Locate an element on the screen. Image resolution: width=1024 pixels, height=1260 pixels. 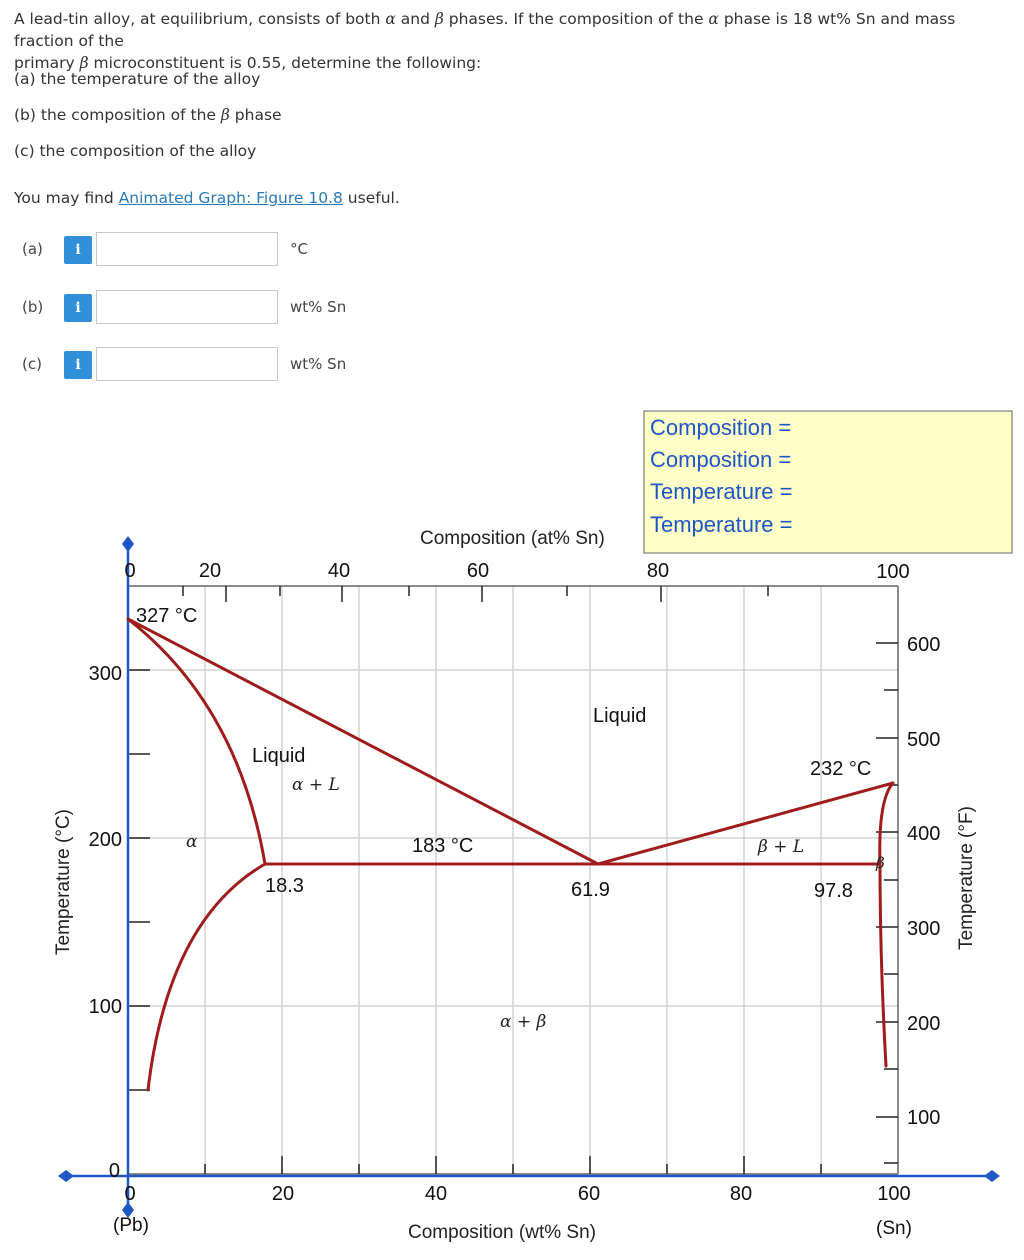
alpha-max-solubility-label: 18.3 is located at coordinates (284, 886).